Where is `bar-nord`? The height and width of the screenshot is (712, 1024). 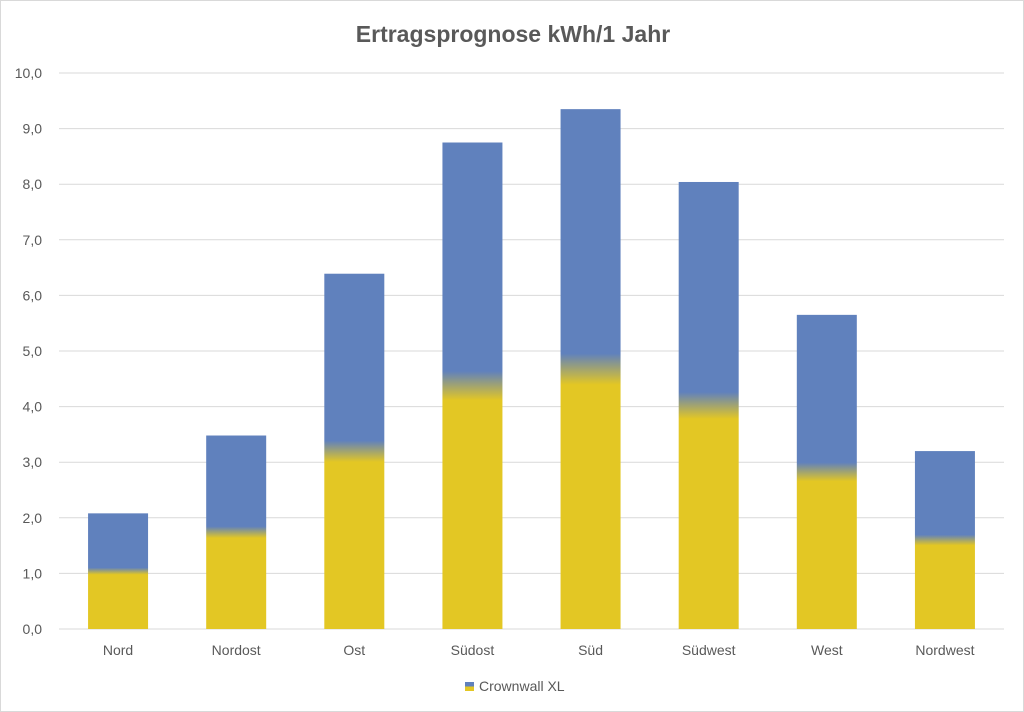 bar-nord is located at coordinates (118, 571).